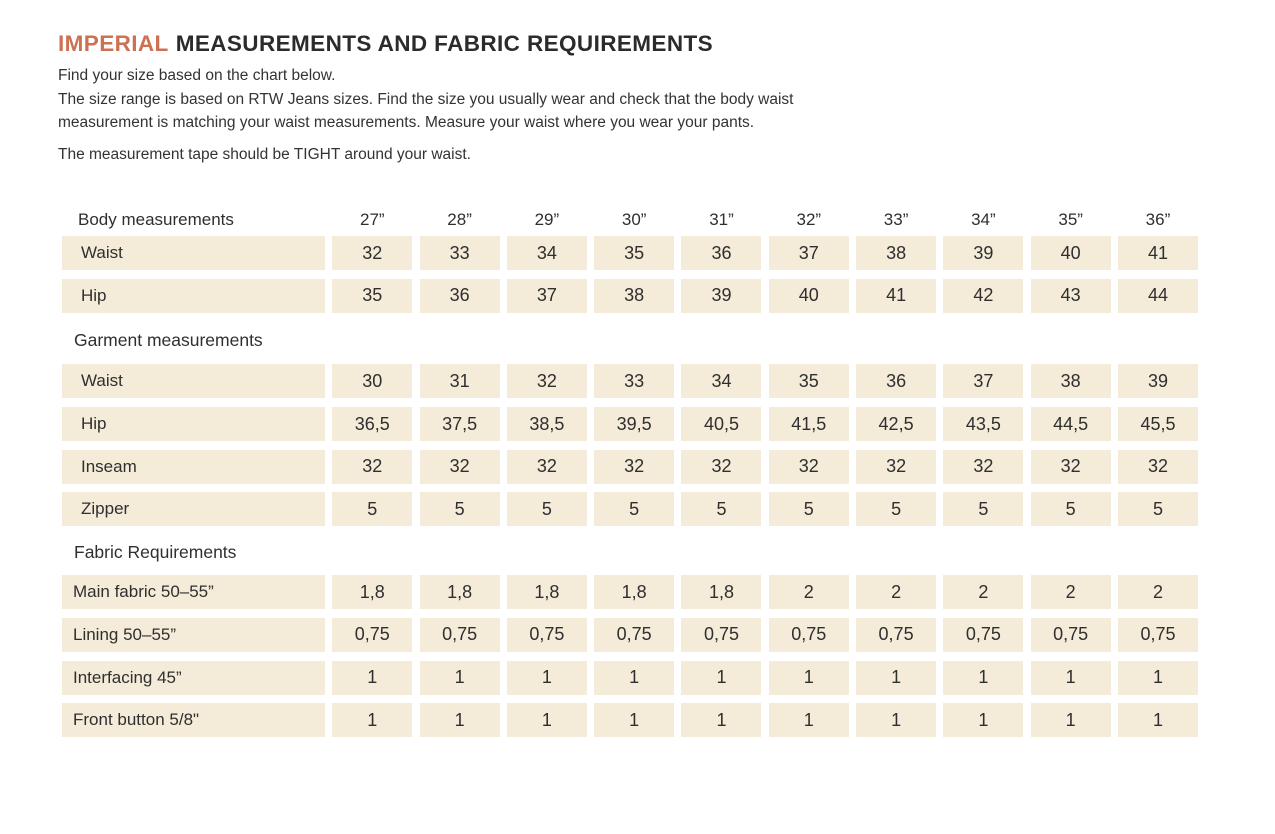 This screenshot has height=834, width=1275. Describe the element at coordinates (983, 295) in the screenshot. I see `value-cell: 42` at that location.